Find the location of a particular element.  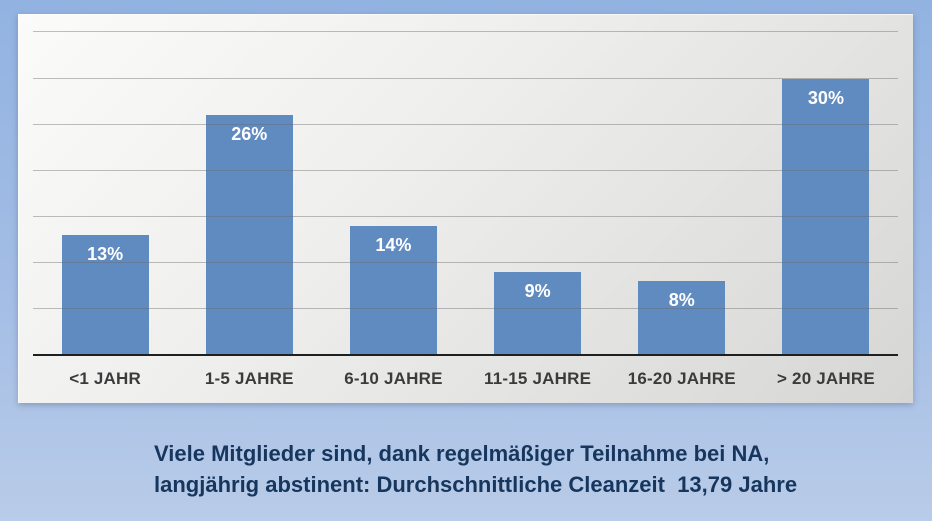

bar-6-10 JAHRE: 14% is located at coordinates (393, 290).